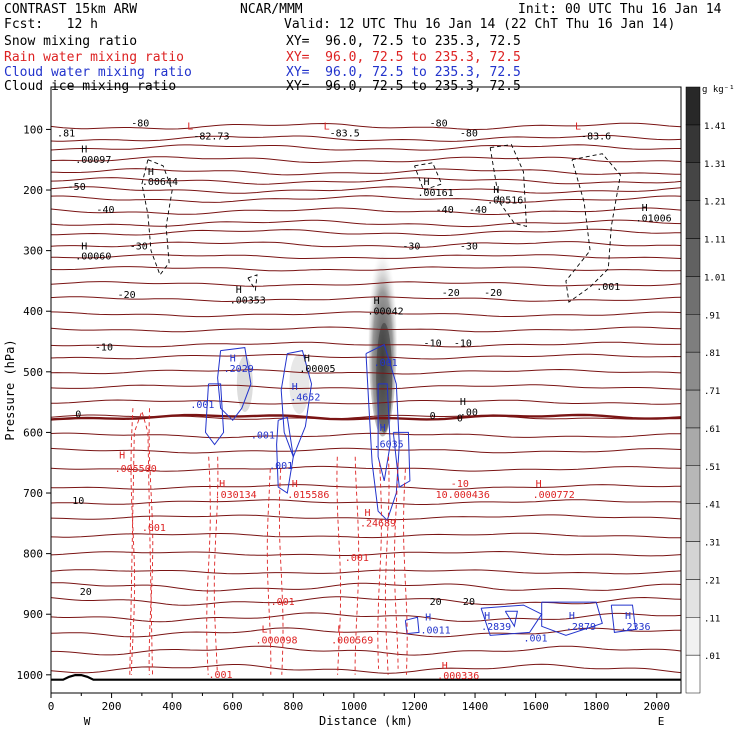 The image size is (740, 740). Describe the element at coordinates (71, 41) in the screenshot. I see `field-snow-label: Snow mixing ratio` at that location.